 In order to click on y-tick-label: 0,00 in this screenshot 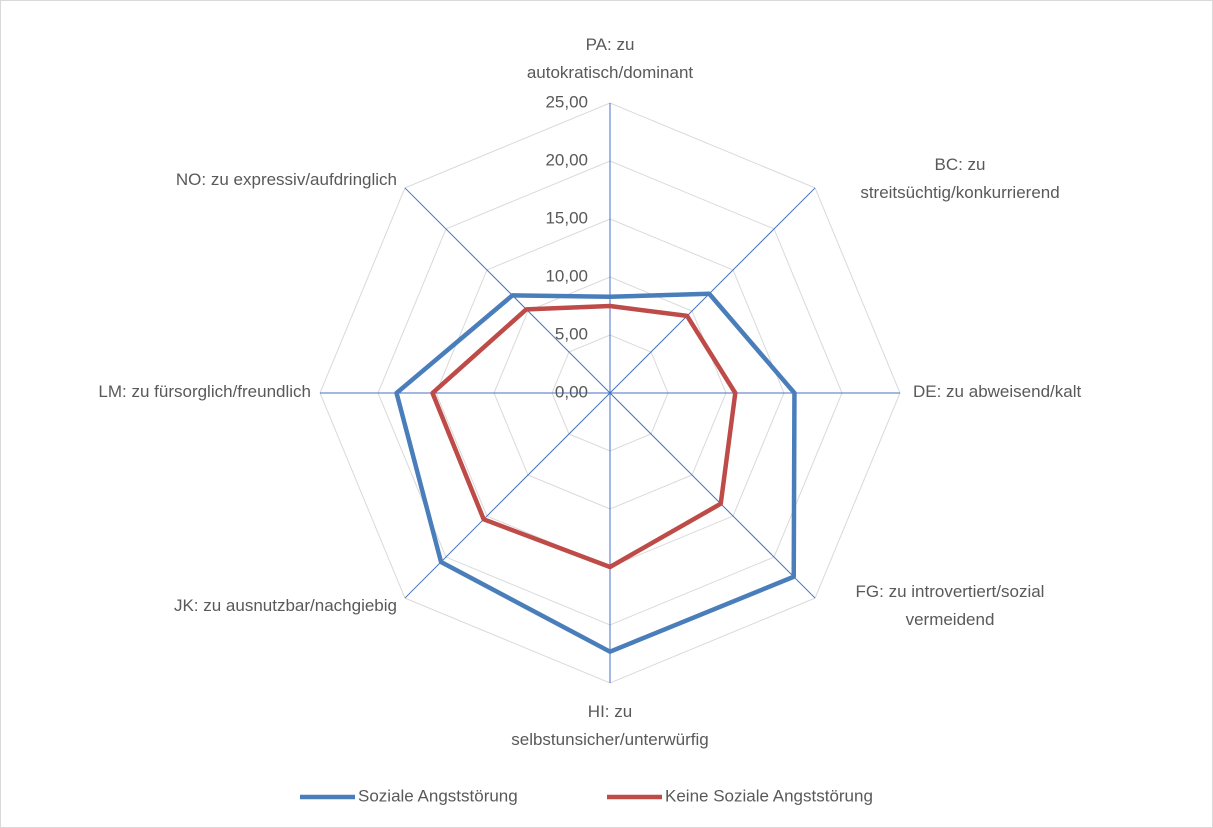, I will do `click(571, 391)`.